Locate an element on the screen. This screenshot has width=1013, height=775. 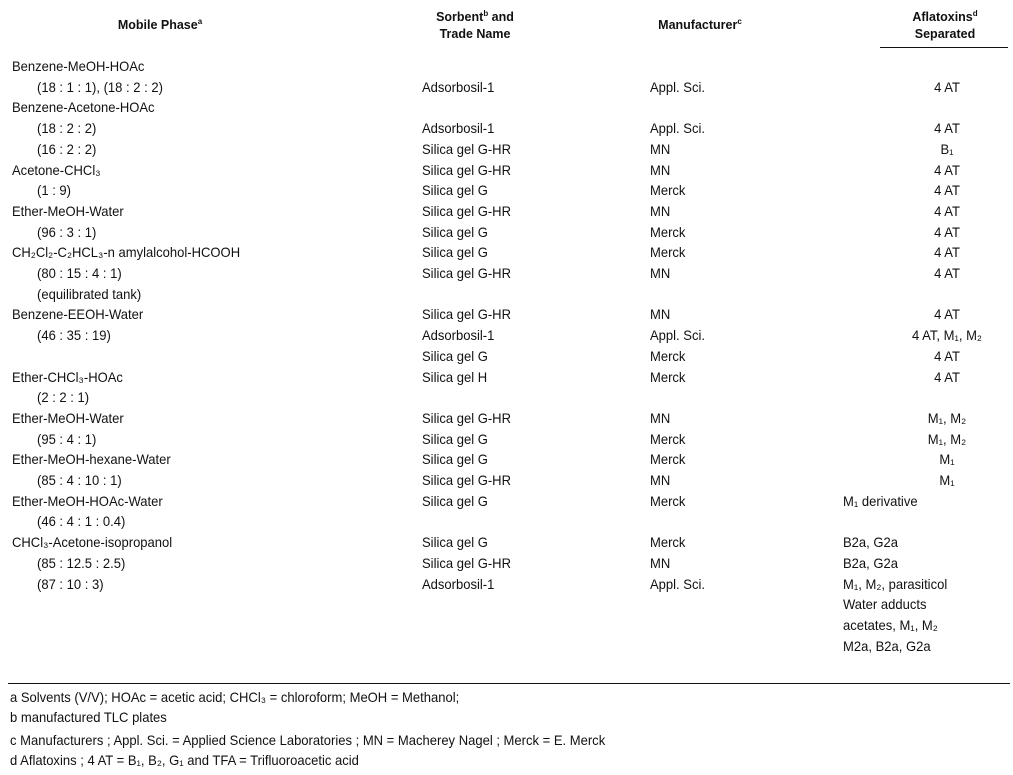
header-sorbent: Sorbentb and Trade Name is located at coordinates (475, 24).